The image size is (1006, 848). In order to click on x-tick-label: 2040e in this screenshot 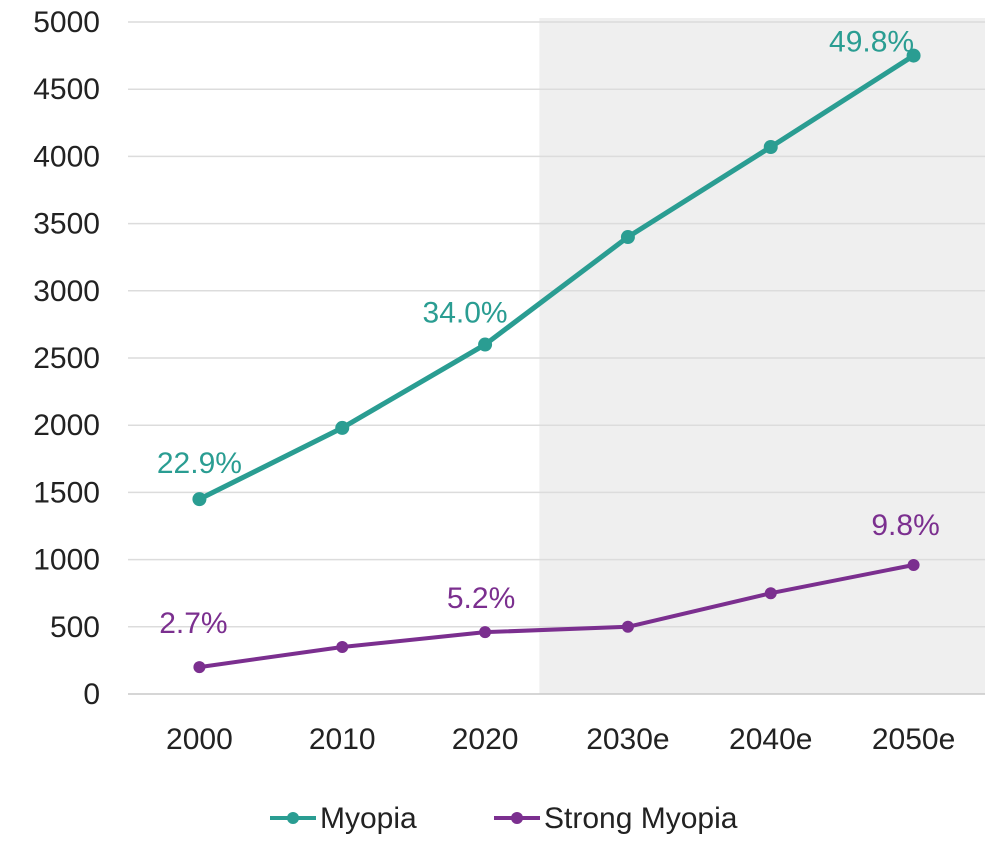, I will do `click(770, 739)`.